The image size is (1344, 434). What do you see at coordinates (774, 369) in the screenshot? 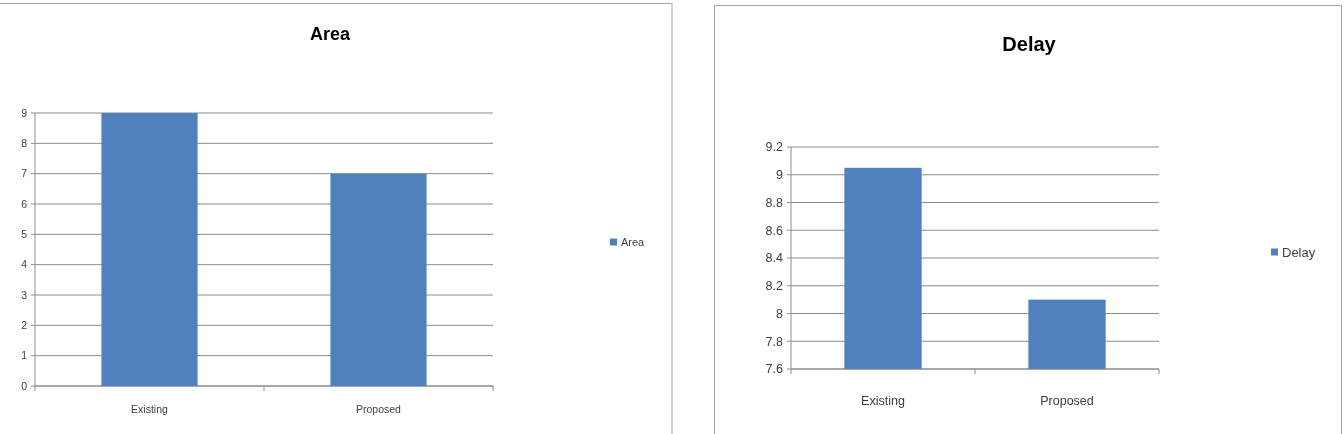
I see `y-tick-label: 7.6` at bounding box center [774, 369].